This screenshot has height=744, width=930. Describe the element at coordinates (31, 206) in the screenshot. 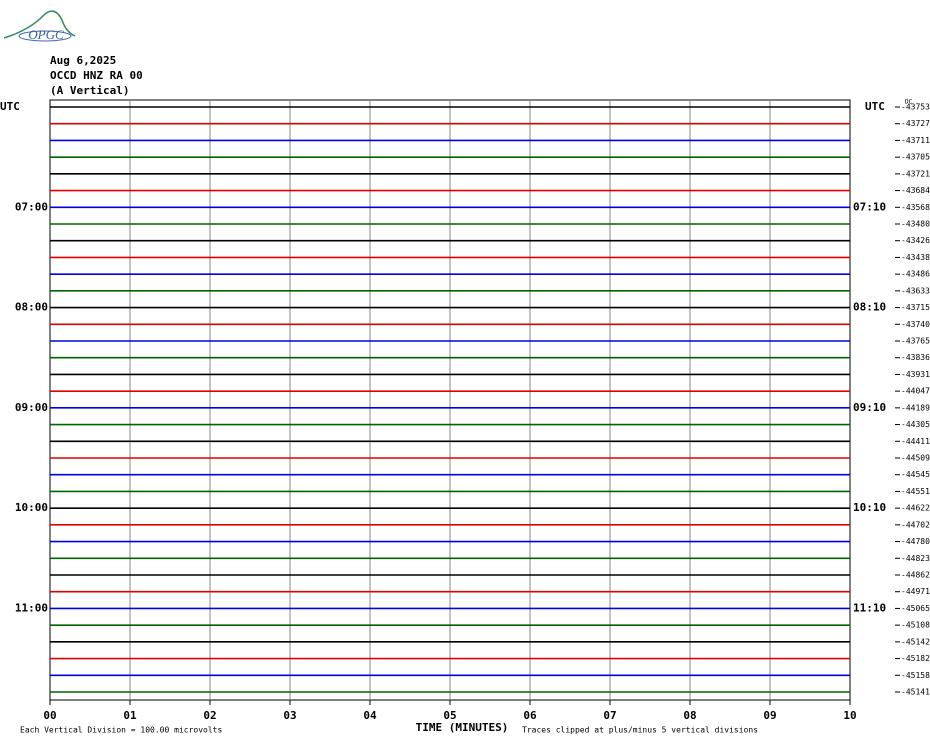

I see `left-time-label: 07:00` at that location.